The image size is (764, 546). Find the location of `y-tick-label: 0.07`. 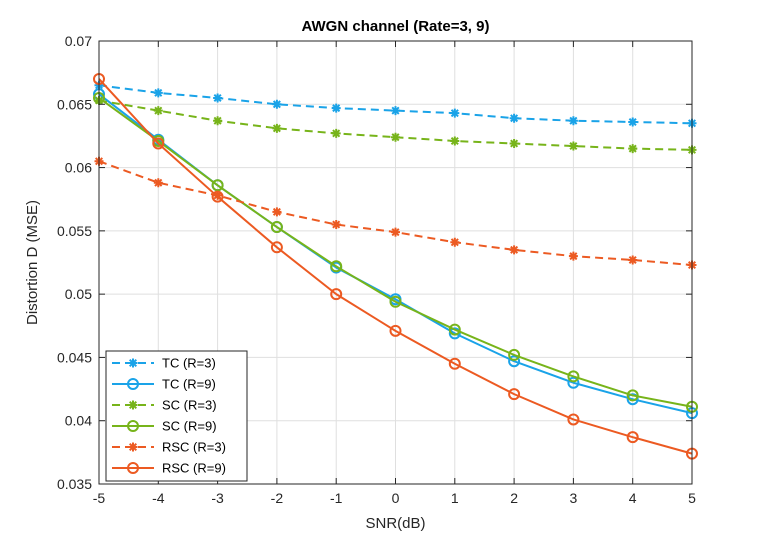

y-tick-label: 0.07 is located at coordinates (78, 41).